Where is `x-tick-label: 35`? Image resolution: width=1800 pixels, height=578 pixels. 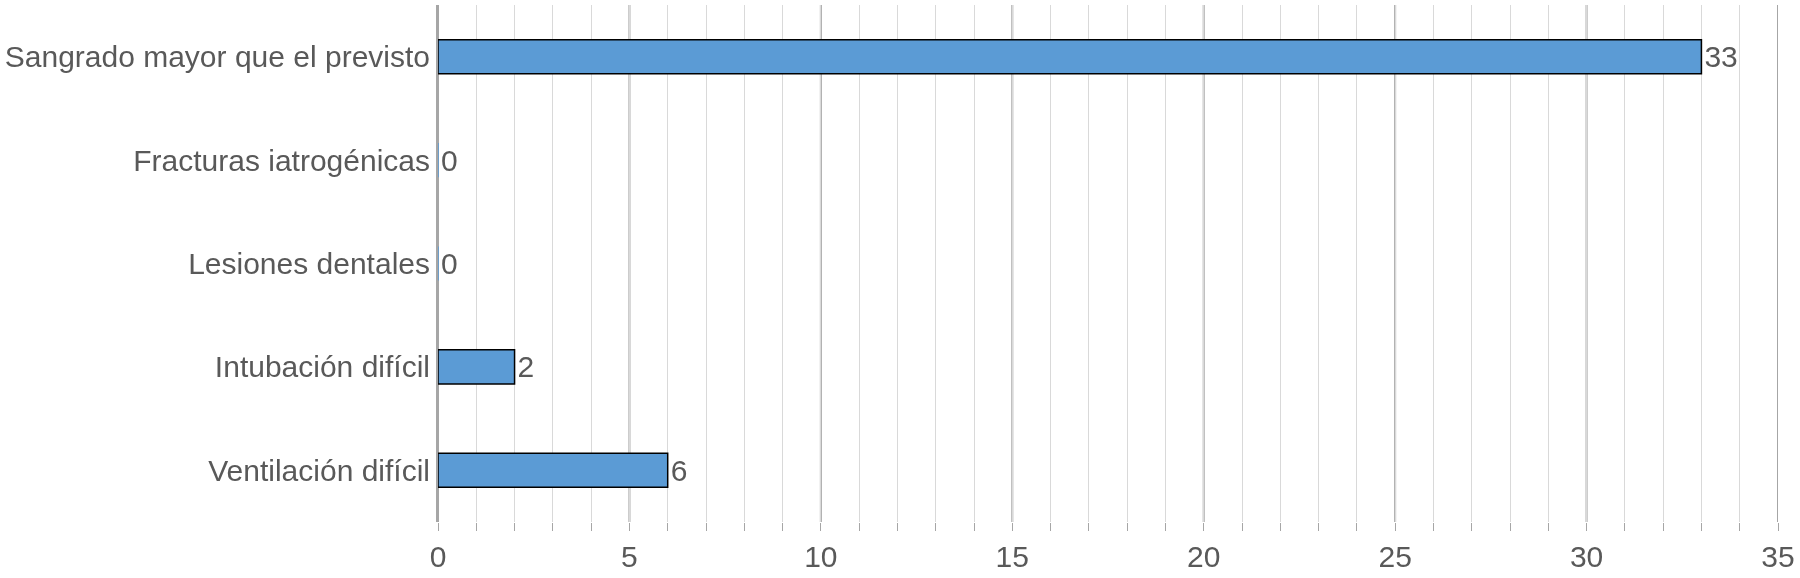
x-tick-label: 35 is located at coordinates (1778, 556).